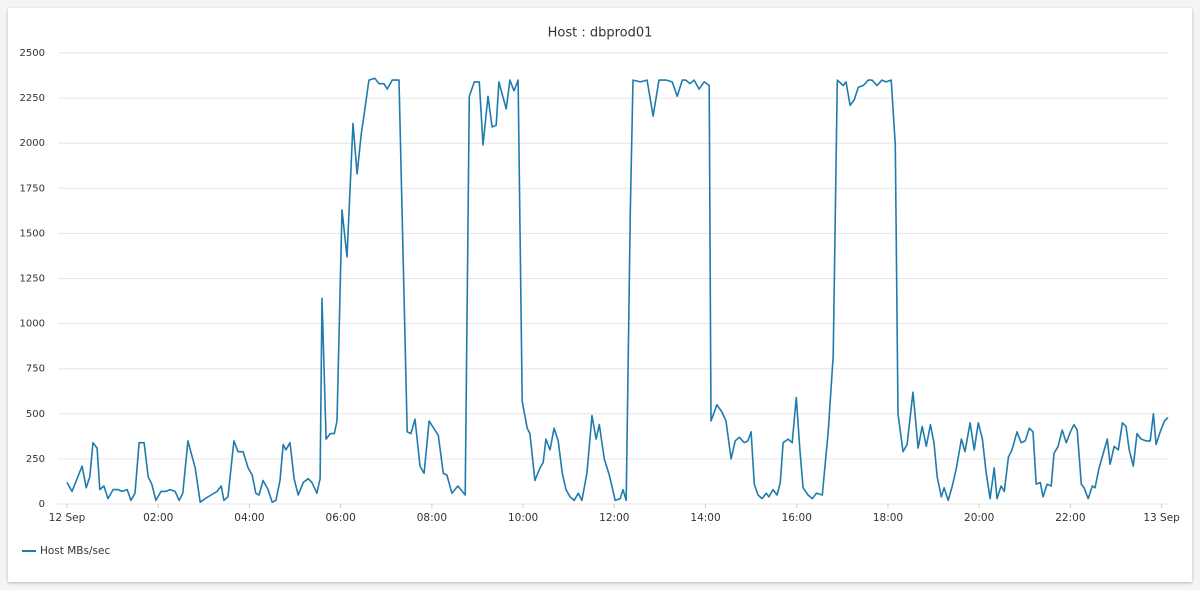 The width and height of the screenshot is (1200, 590). What do you see at coordinates (432, 518) in the screenshot?
I see `x-tick-label: 08:00` at bounding box center [432, 518].